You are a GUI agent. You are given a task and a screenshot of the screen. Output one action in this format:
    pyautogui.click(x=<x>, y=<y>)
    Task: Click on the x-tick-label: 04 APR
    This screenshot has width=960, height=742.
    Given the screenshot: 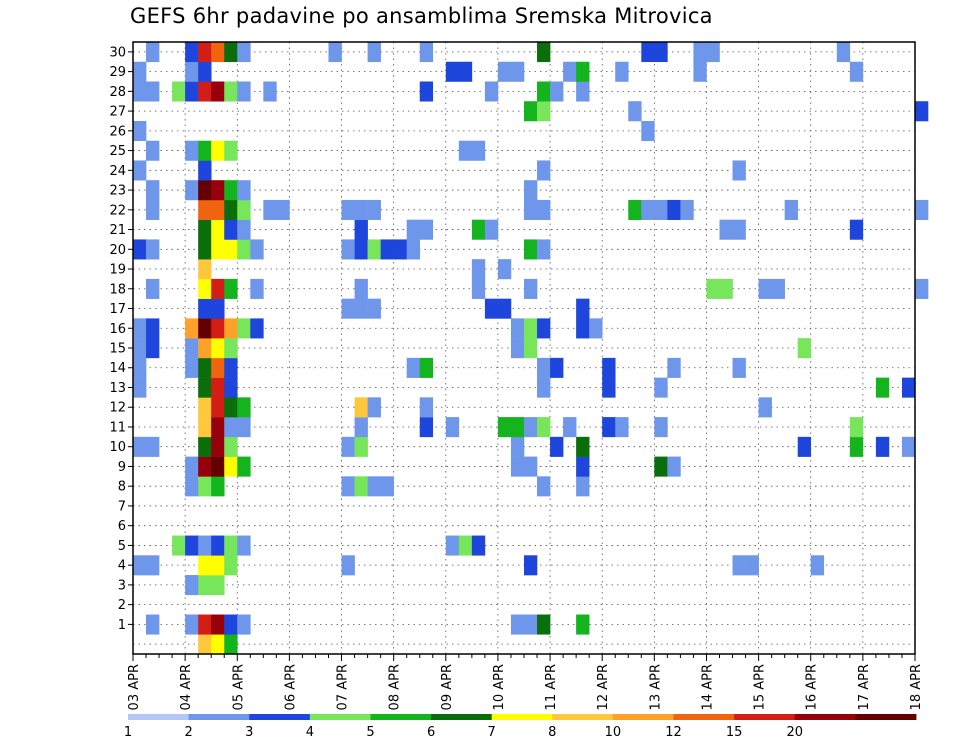 What is the action you would take?
    pyautogui.click(x=186, y=687)
    